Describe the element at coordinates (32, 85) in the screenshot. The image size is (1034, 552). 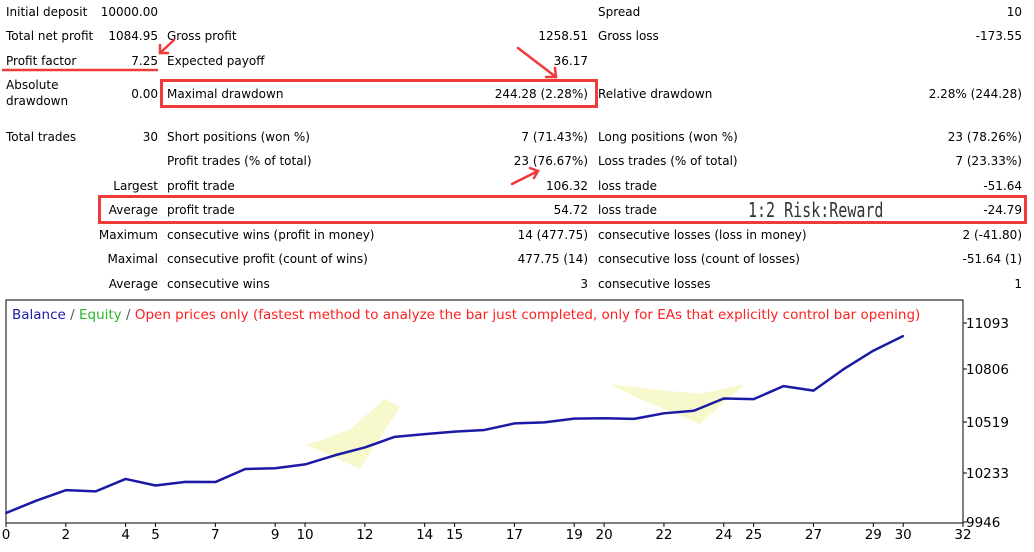
I see `absolute-drawdown-label-1: Absolute` at that location.